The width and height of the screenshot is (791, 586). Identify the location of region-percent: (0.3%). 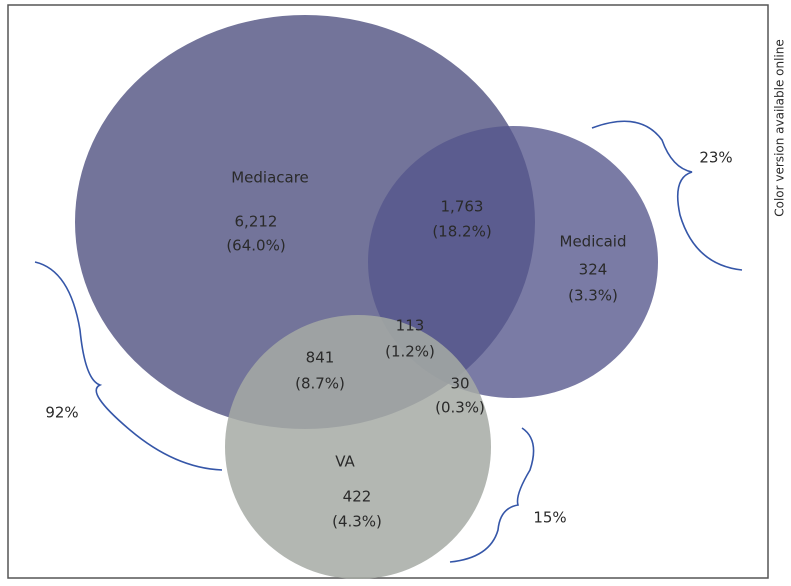
(460, 408).